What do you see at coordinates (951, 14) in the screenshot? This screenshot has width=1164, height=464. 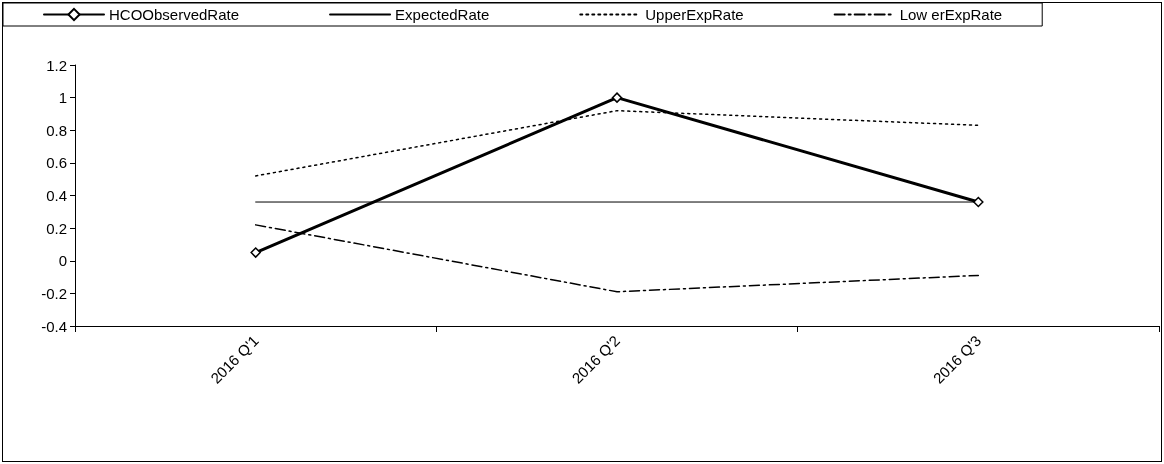 I see `legend-label: Low erExpRate` at bounding box center [951, 14].